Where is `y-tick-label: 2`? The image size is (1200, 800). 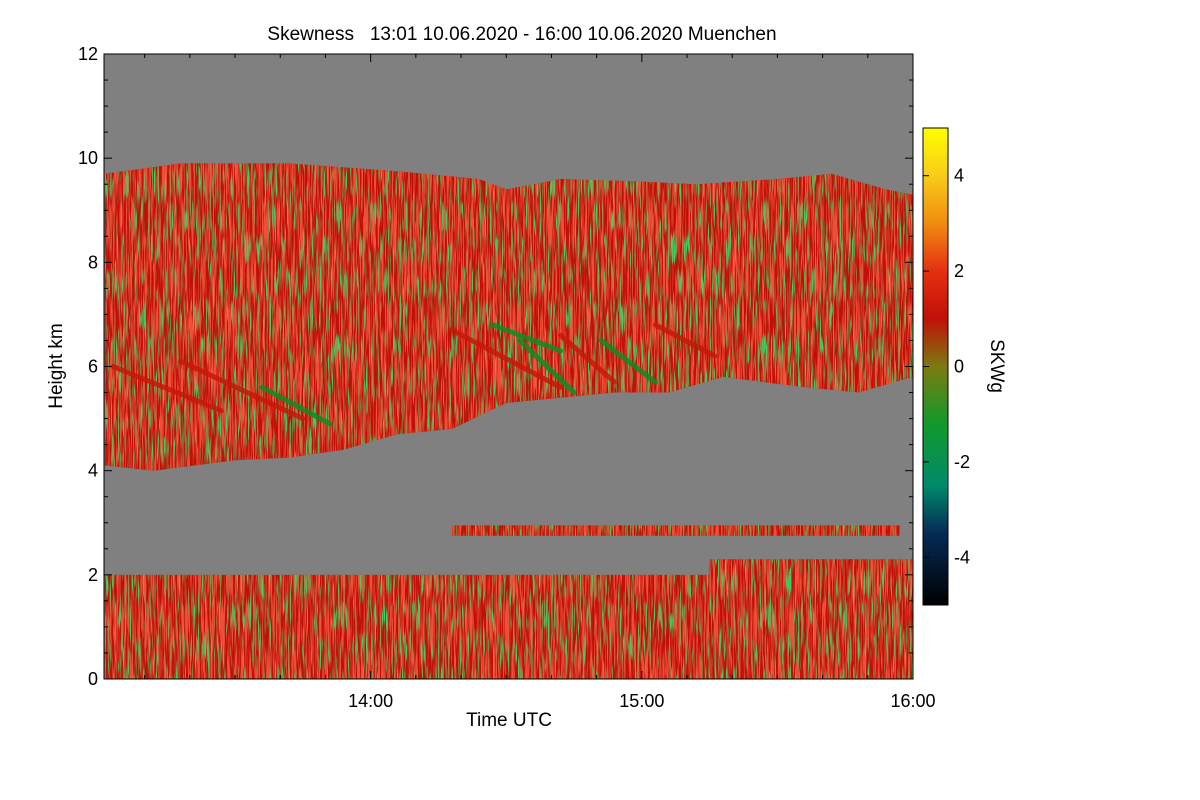
y-tick-label: 2 is located at coordinates (93, 575).